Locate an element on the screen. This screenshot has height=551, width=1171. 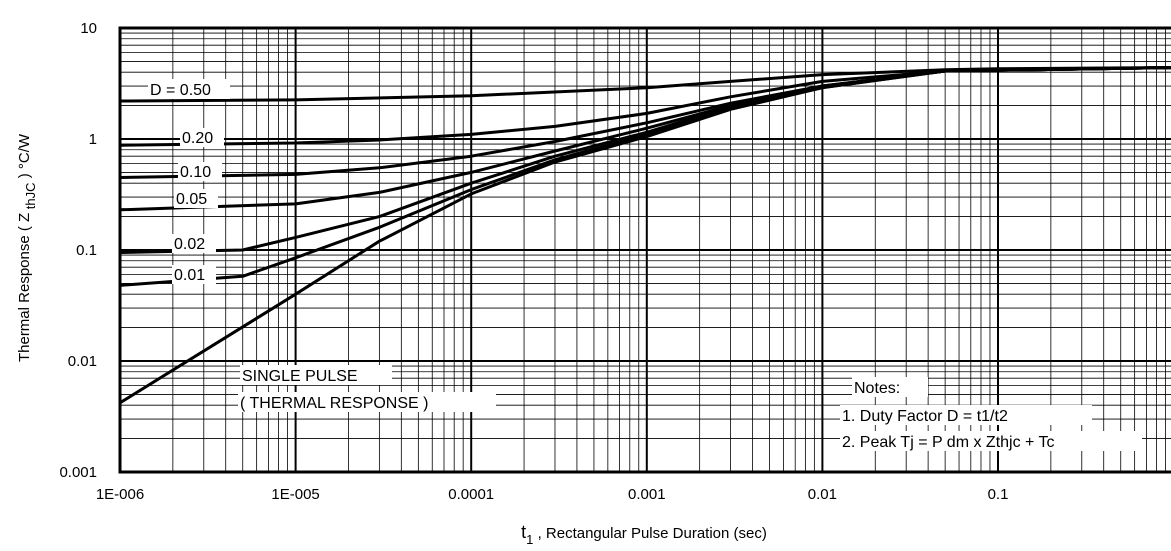
label-d020: 0.20 is located at coordinates (197, 138).